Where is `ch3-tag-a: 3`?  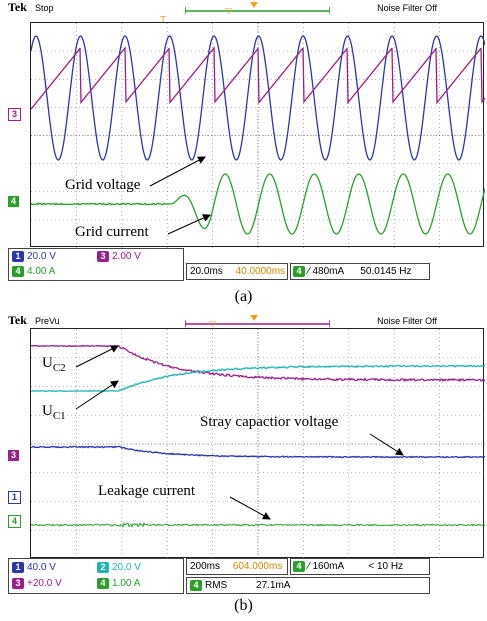 ch3-tag-a: 3 is located at coordinates (103, 256).